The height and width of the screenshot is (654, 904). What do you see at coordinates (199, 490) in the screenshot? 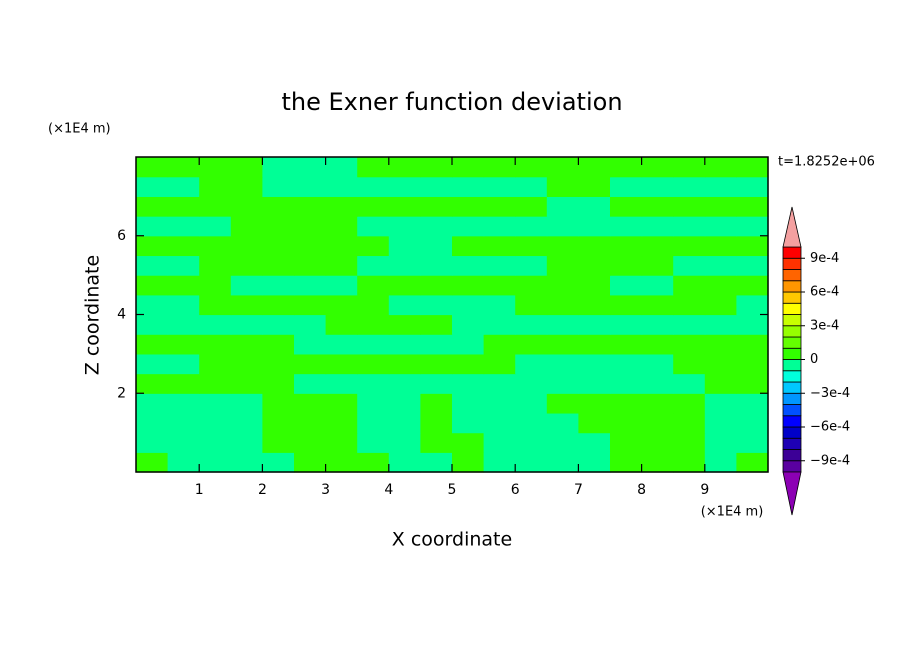
I see `x-tick-label: 1` at bounding box center [199, 490].